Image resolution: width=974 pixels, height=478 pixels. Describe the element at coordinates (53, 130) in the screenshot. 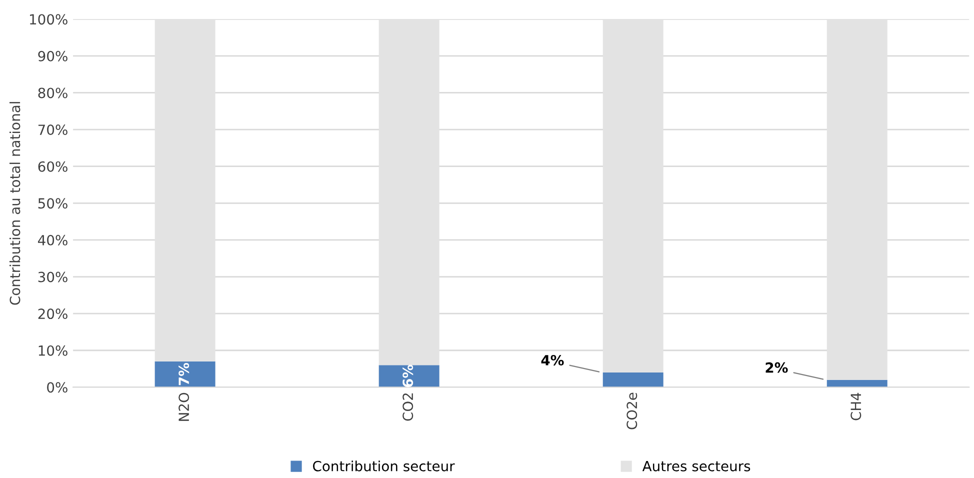

I see `y-tick-label: 70%` at that location.